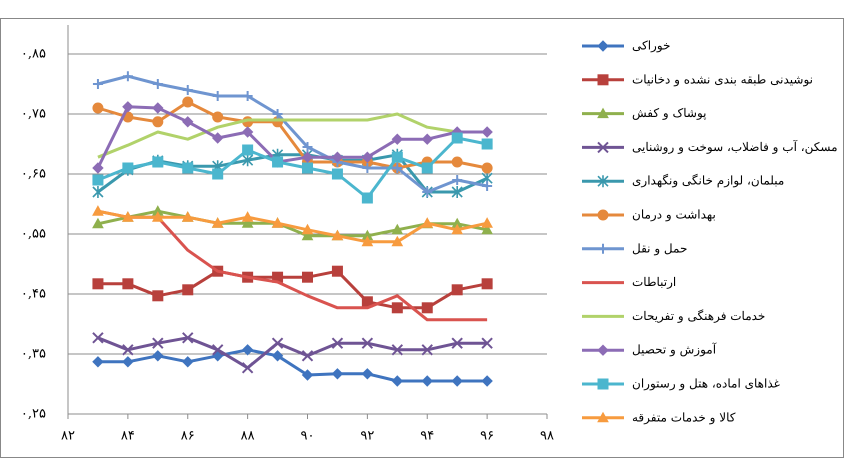 Image resolution: width=844 pixels, height=458 pixels. Describe the element at coordinates (33, 354) in the screenshot. I see `y-tick-label: ۰,۳۵` at that location.